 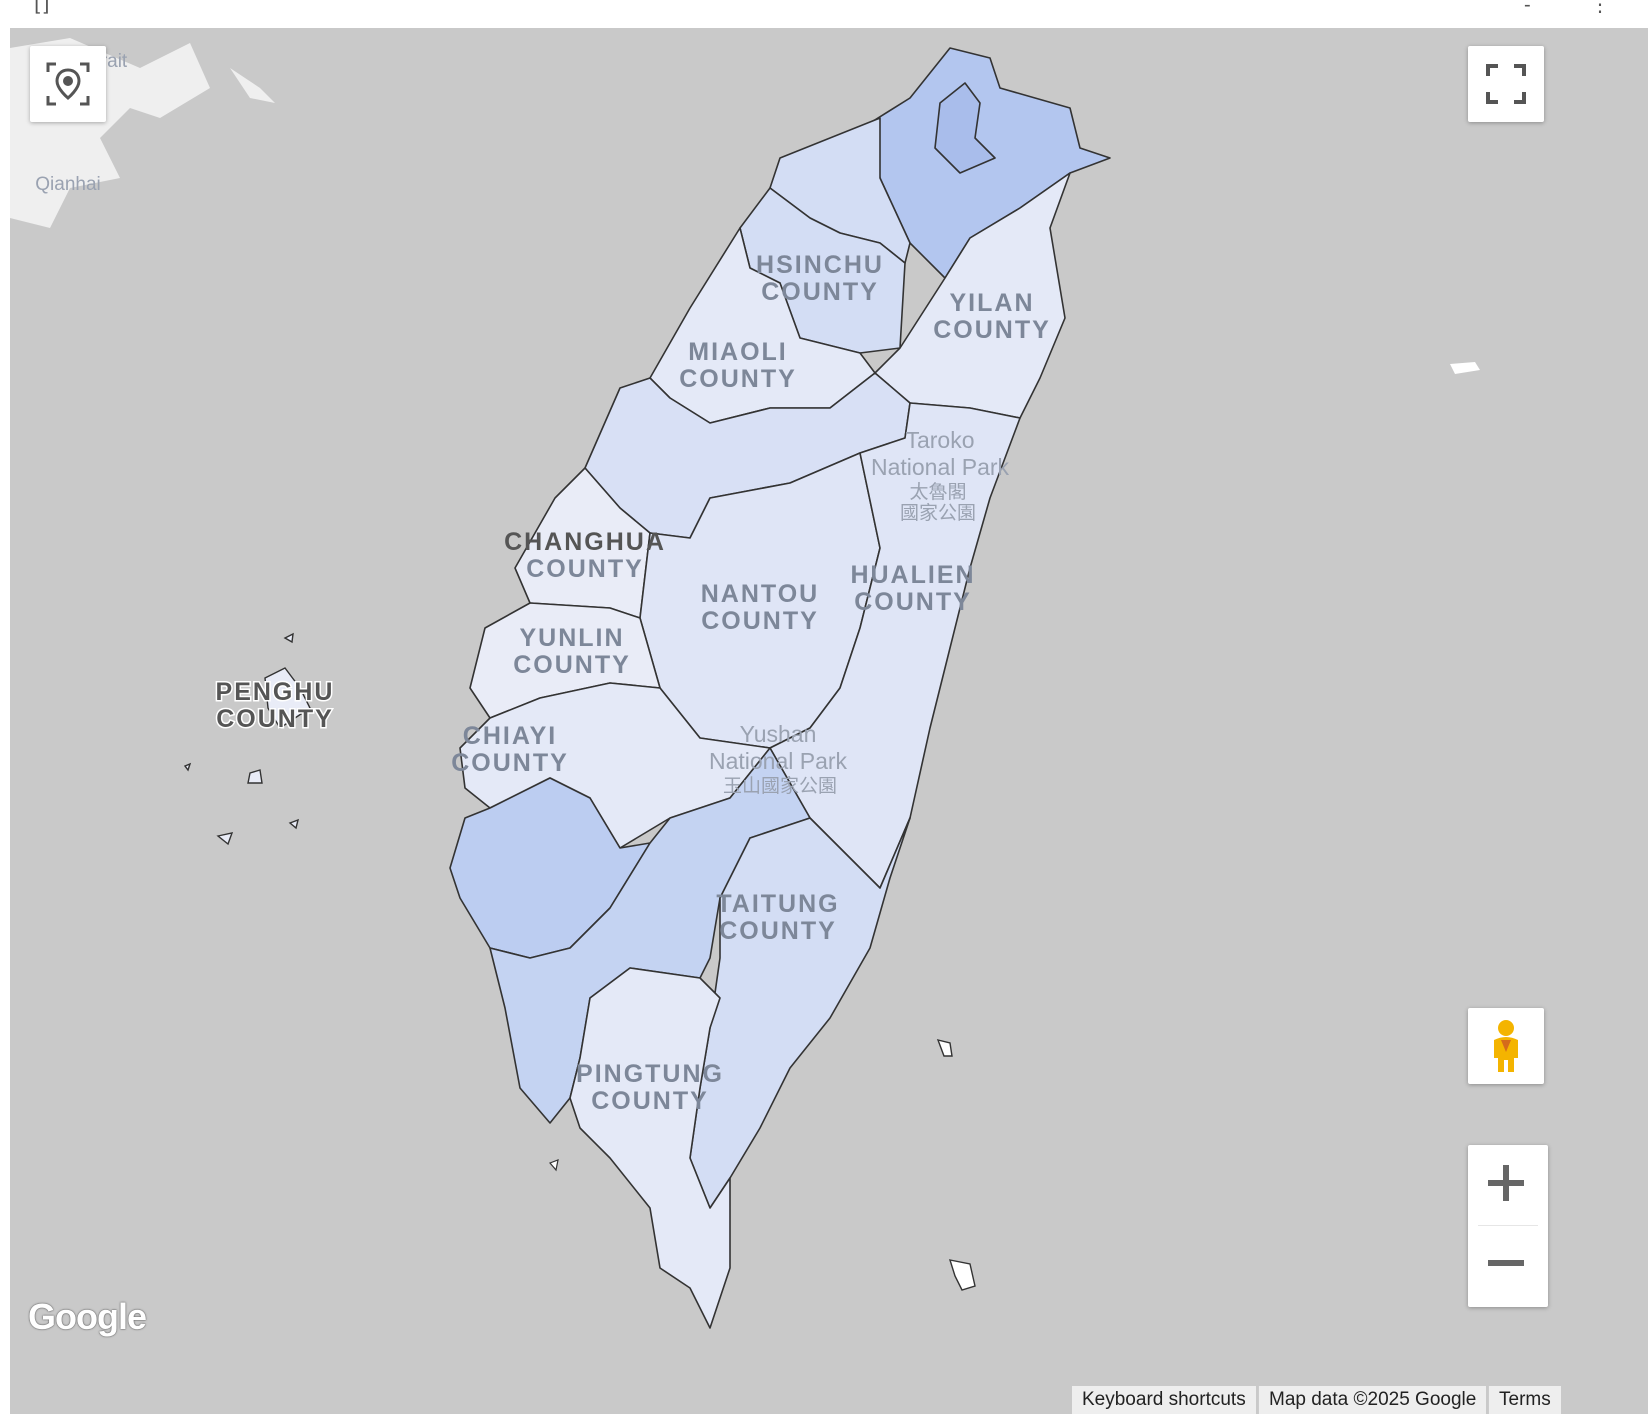 I want to click on label-miaoli-line1: MIAOLI, so click(x=738, y=352).